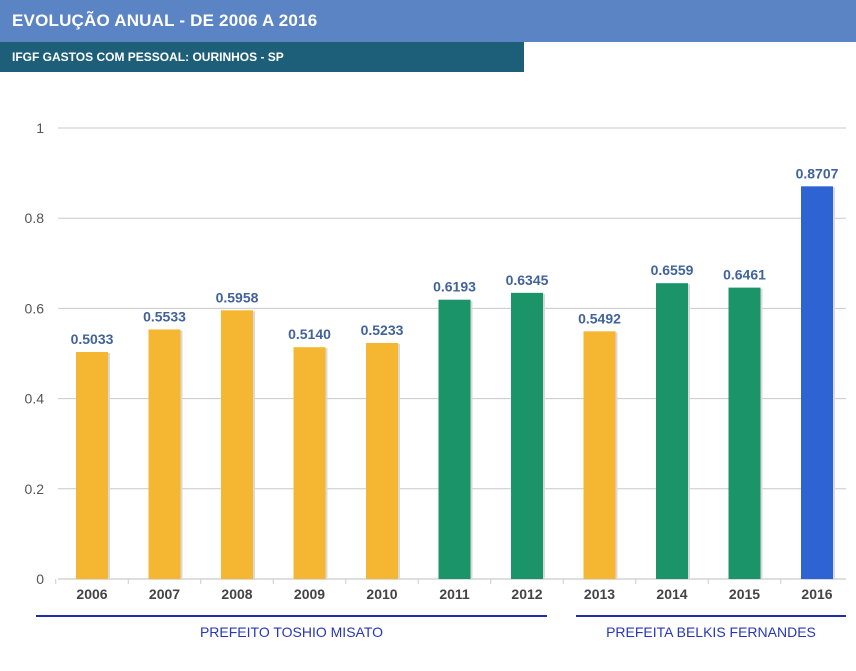  Describe the element at coordinates (381, 594) in the screenshot. I see `x-tick-label: 2010` at that location.